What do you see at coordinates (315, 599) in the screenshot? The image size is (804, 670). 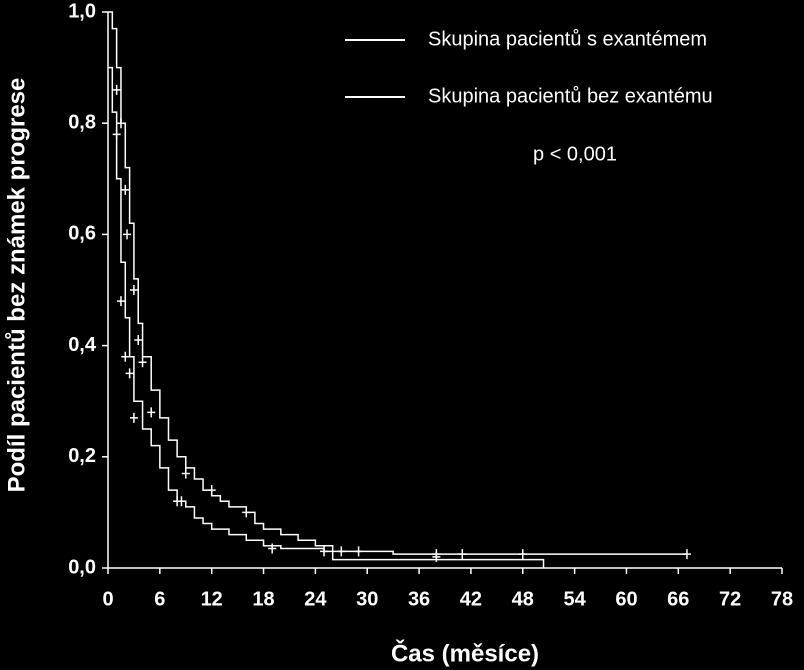 I see `x-tick-label: 24` at bounding box center [315, 599].